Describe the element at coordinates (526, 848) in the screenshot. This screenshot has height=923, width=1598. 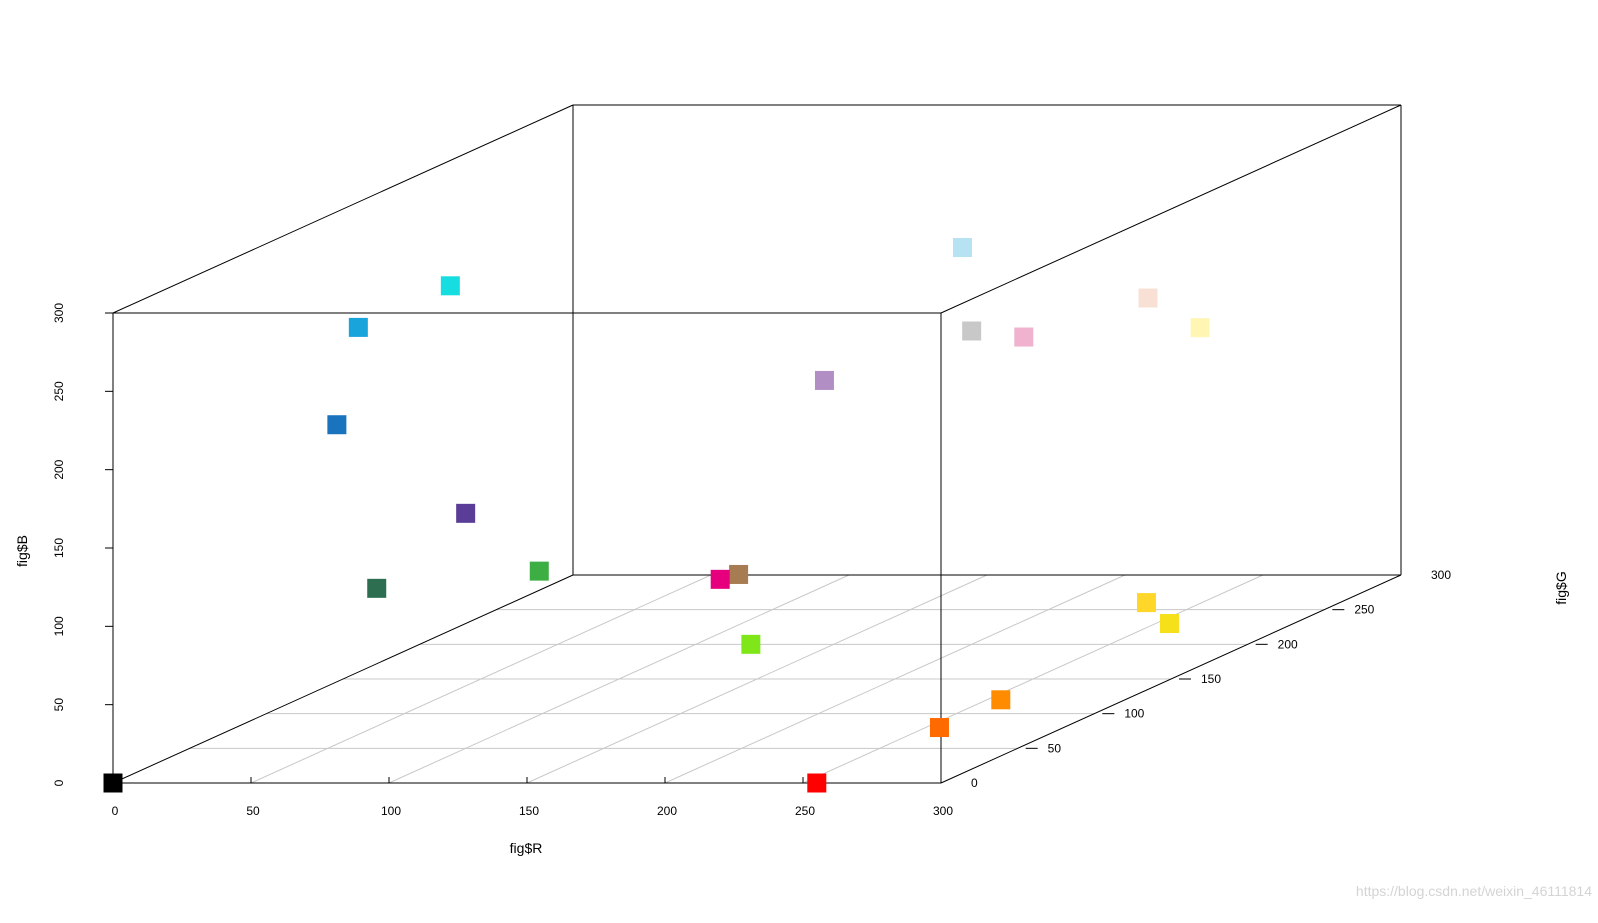
I see `x-axis-label: fig$R` at that location.